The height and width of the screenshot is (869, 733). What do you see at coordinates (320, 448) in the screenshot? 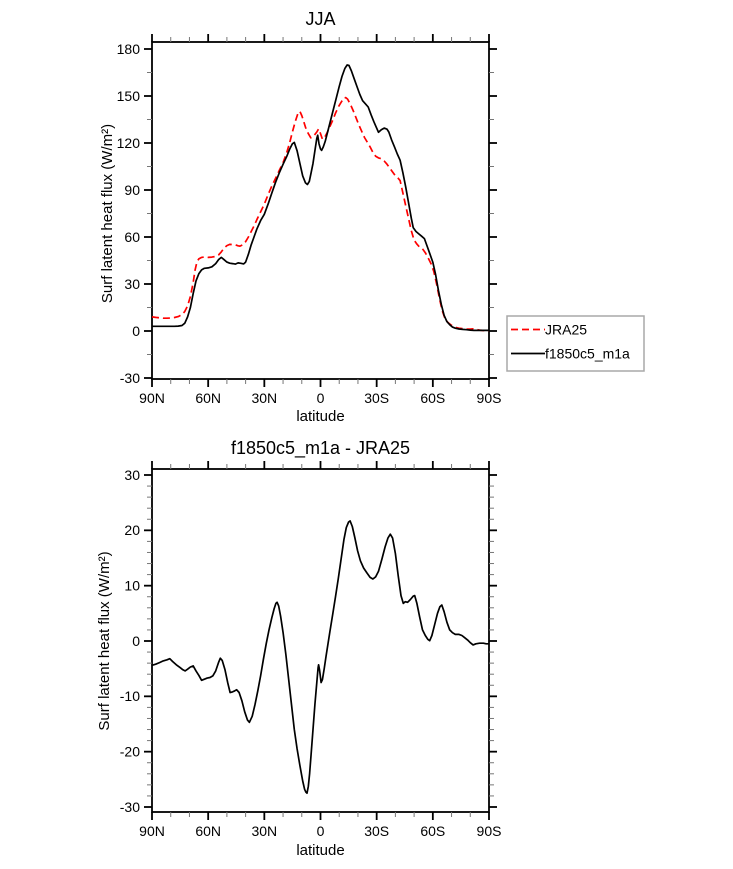
I see `bottom-chart-title: f1850c5_m1a - JRA25` at bounding box center [320, 448].